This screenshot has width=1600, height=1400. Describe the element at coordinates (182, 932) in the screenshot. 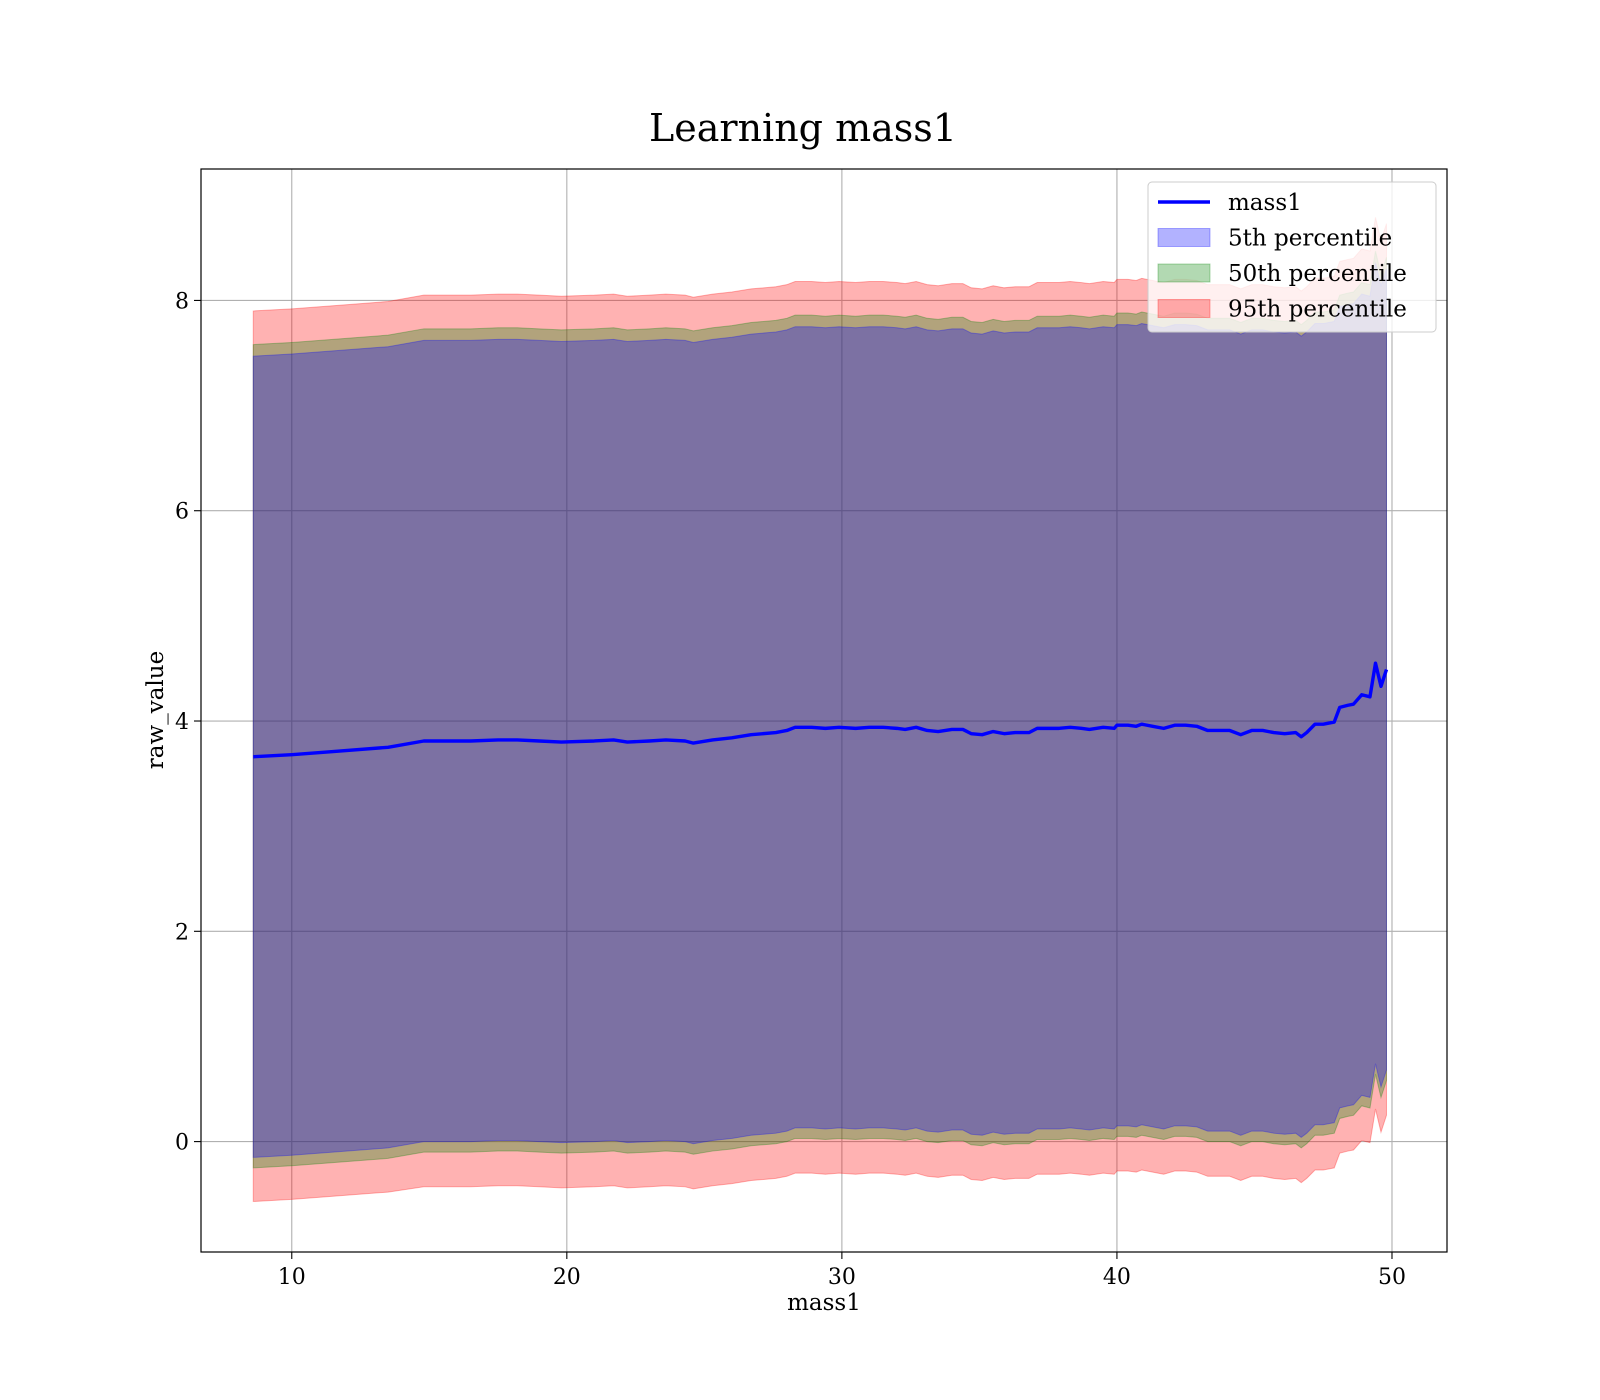

I see `y-tick-label: 2` at that location.